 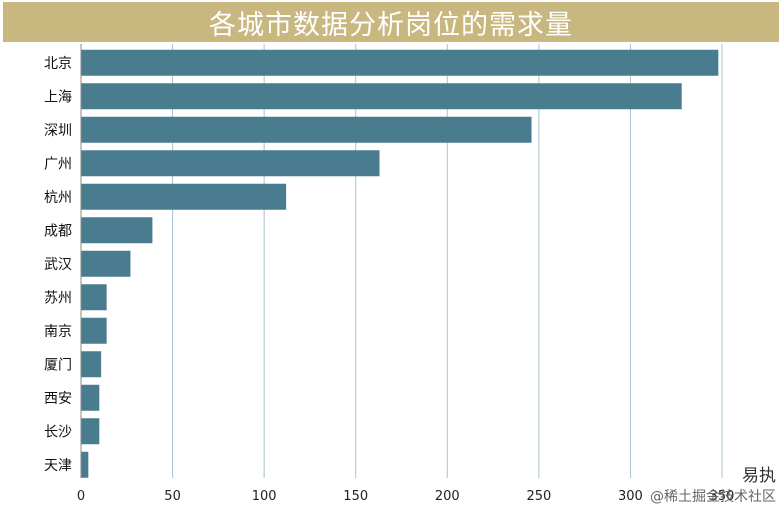 I want to click on watermark: 易执 @稀土掘金技术社区, so click(x=713, y=483).